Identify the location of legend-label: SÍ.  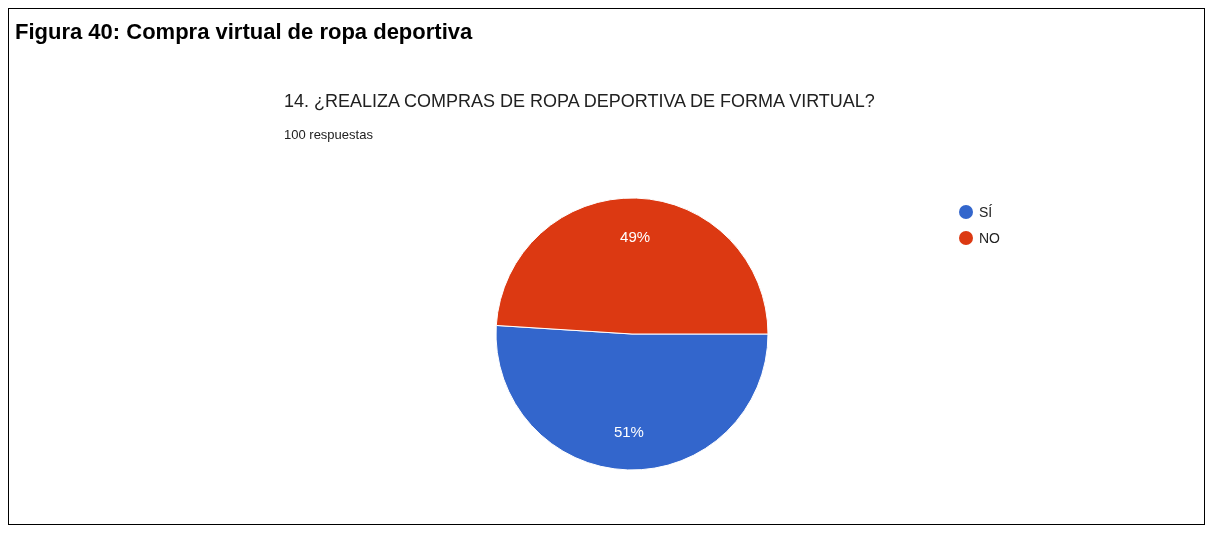
(986, 212).